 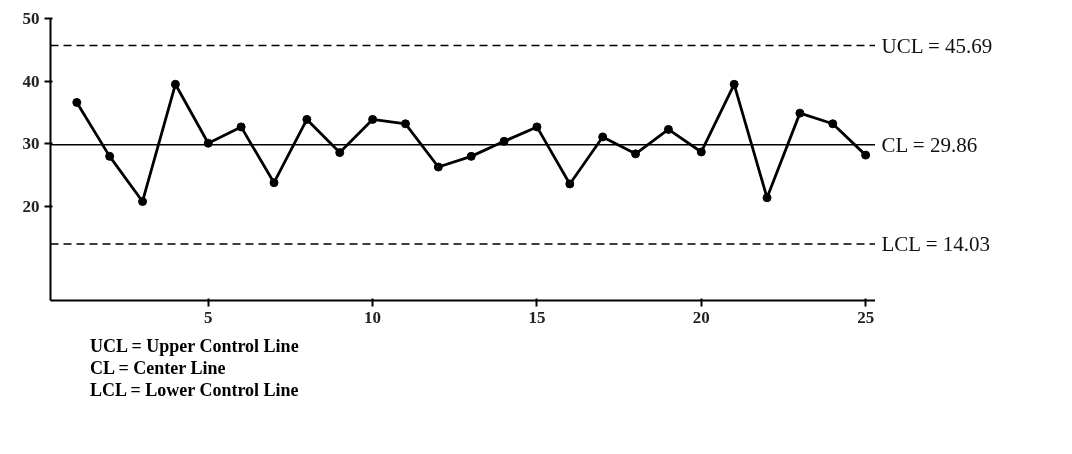 What do you see at coordinates (701, 317) in the screenshot?
I see `x-tick-label: 20` at bounding box center [701, 317].